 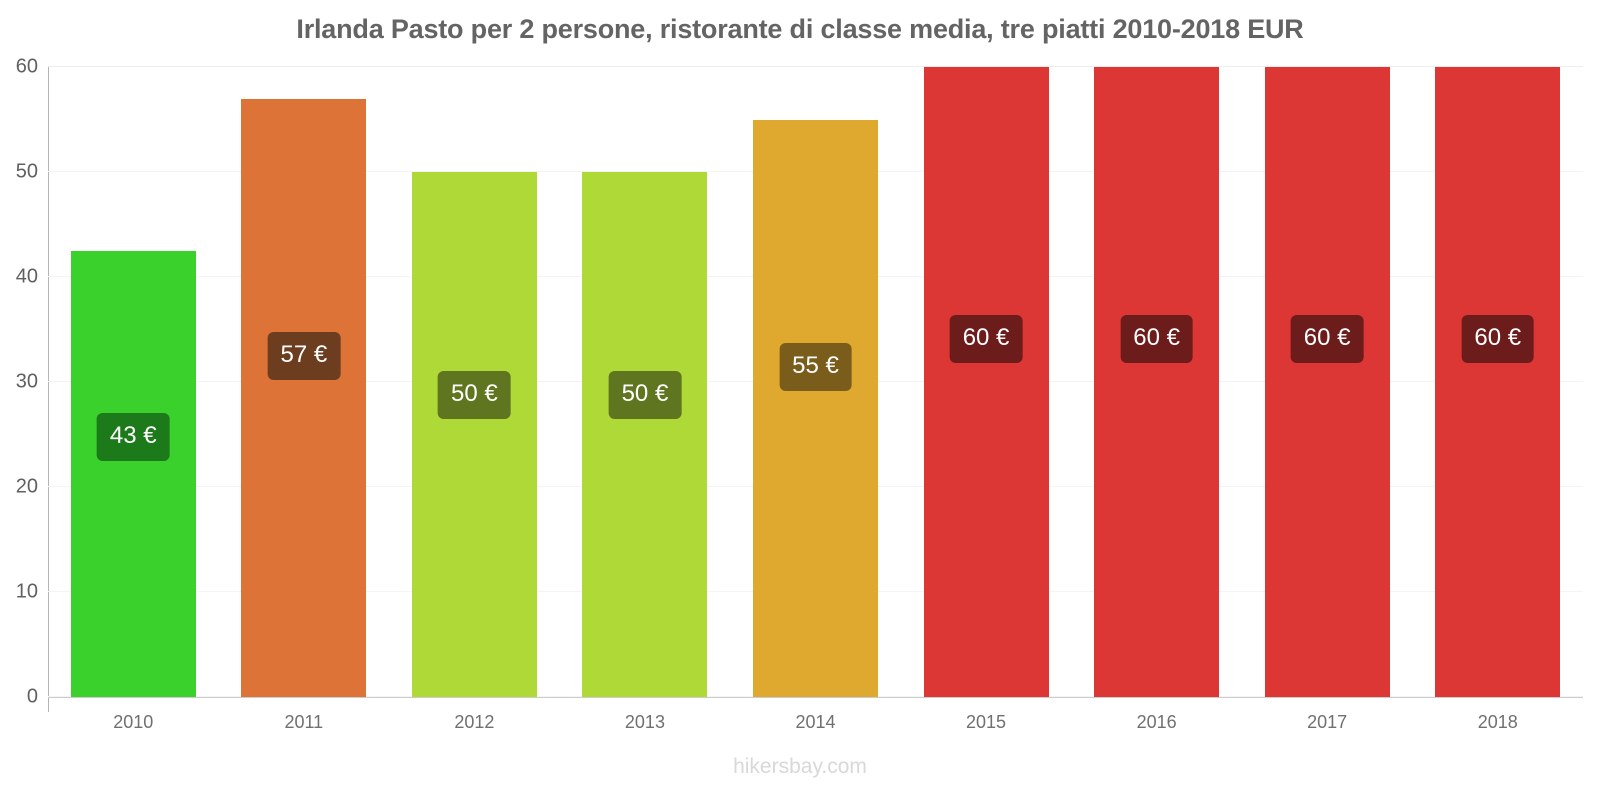 I want to click on x-axis-tick-label: 2012, so click(x=474, y=722).